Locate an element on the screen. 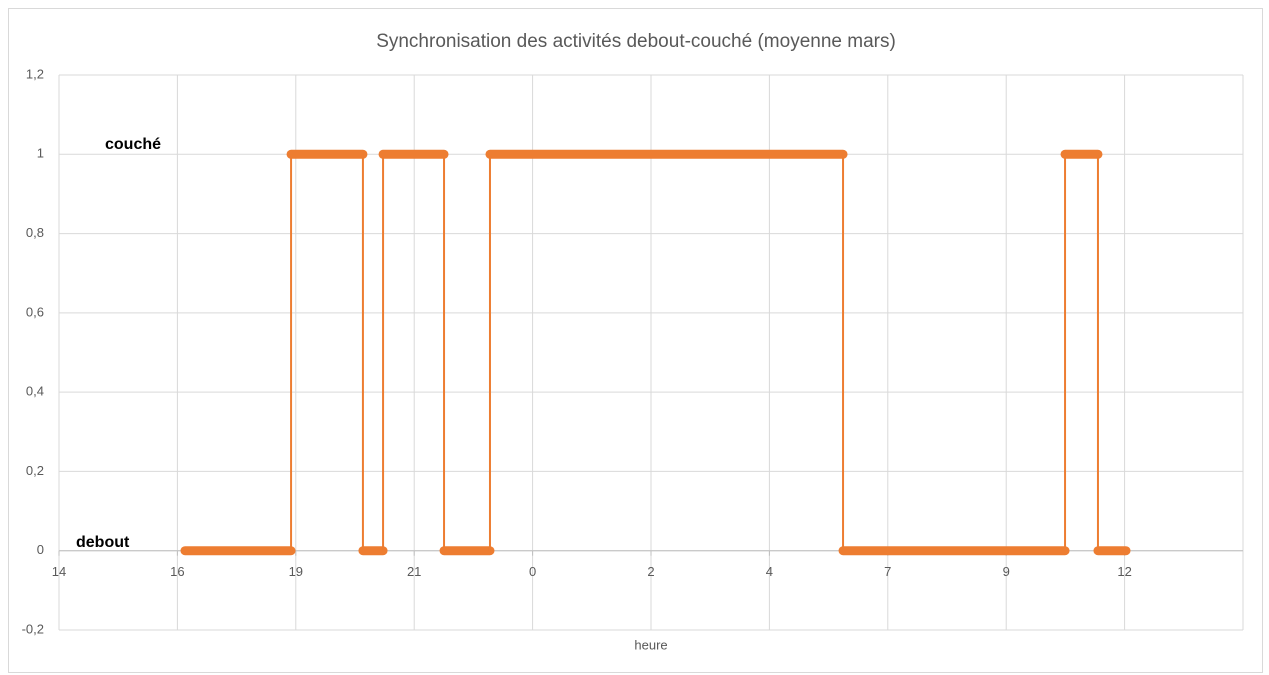 This screenshot has height=675, width=1269. x-tick-label: 4 is located at coordinates (769, 571).